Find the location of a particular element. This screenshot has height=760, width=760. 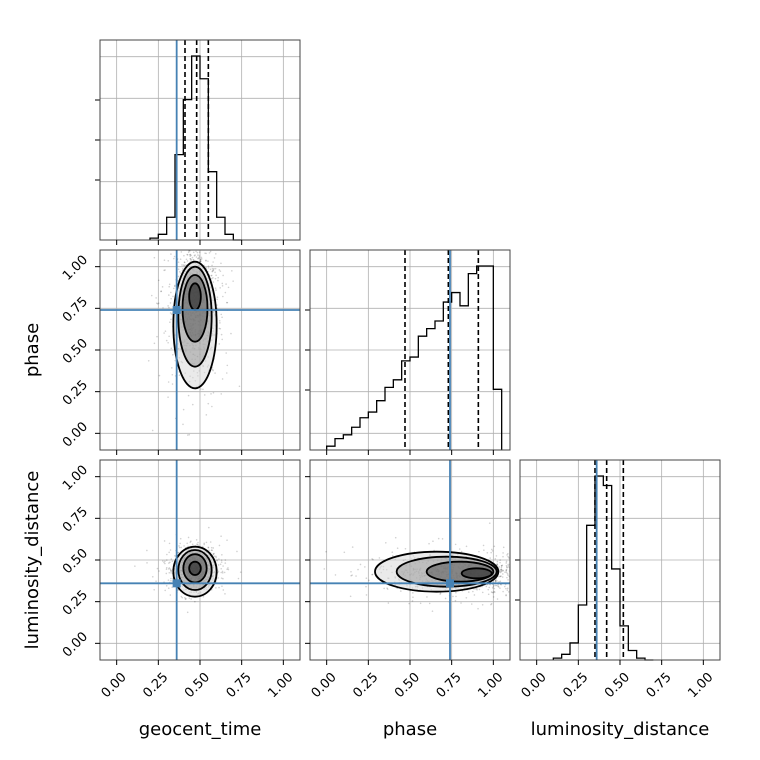

histogram-panel-geocent_time is located at coordinates (198, 142).